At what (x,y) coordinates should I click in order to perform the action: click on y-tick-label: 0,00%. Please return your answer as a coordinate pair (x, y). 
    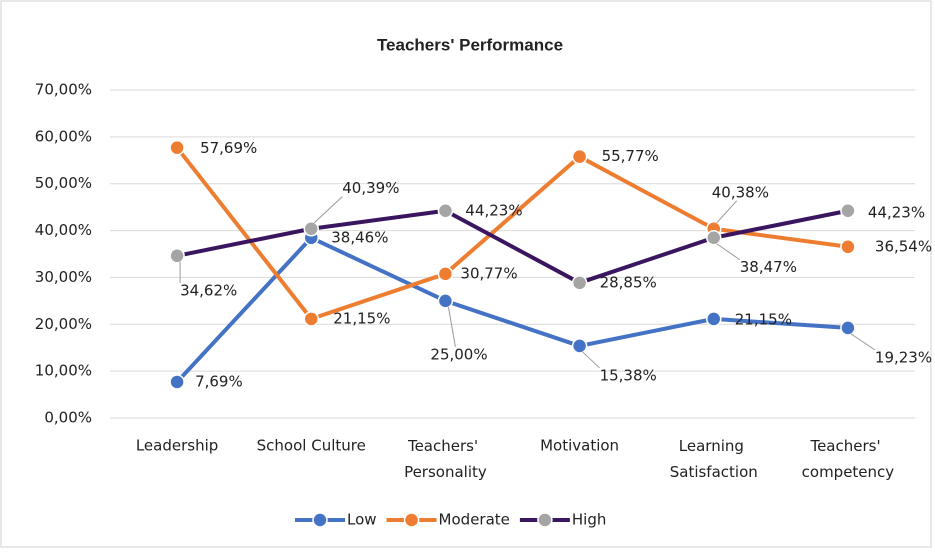
    Looking at the image, I should click on (68, 418).